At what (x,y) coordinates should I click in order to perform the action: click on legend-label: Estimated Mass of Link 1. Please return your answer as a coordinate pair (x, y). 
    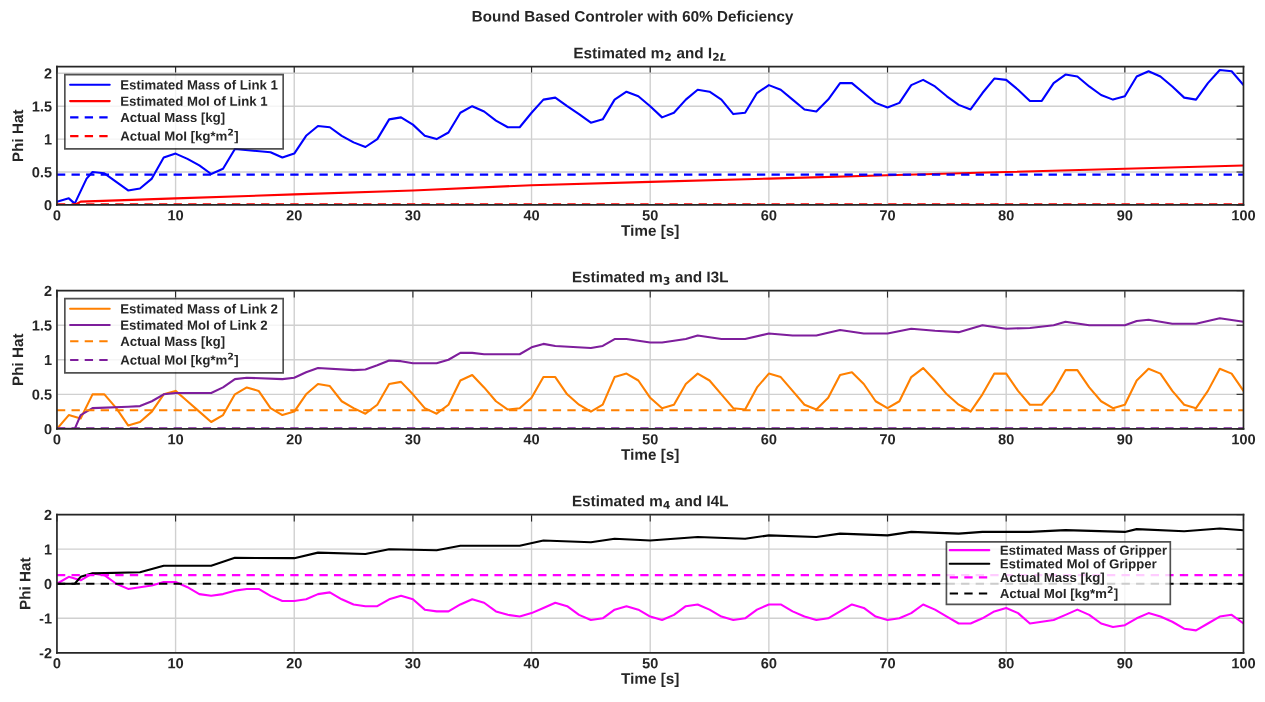
    Looking at the image, I should click on (199, 84).